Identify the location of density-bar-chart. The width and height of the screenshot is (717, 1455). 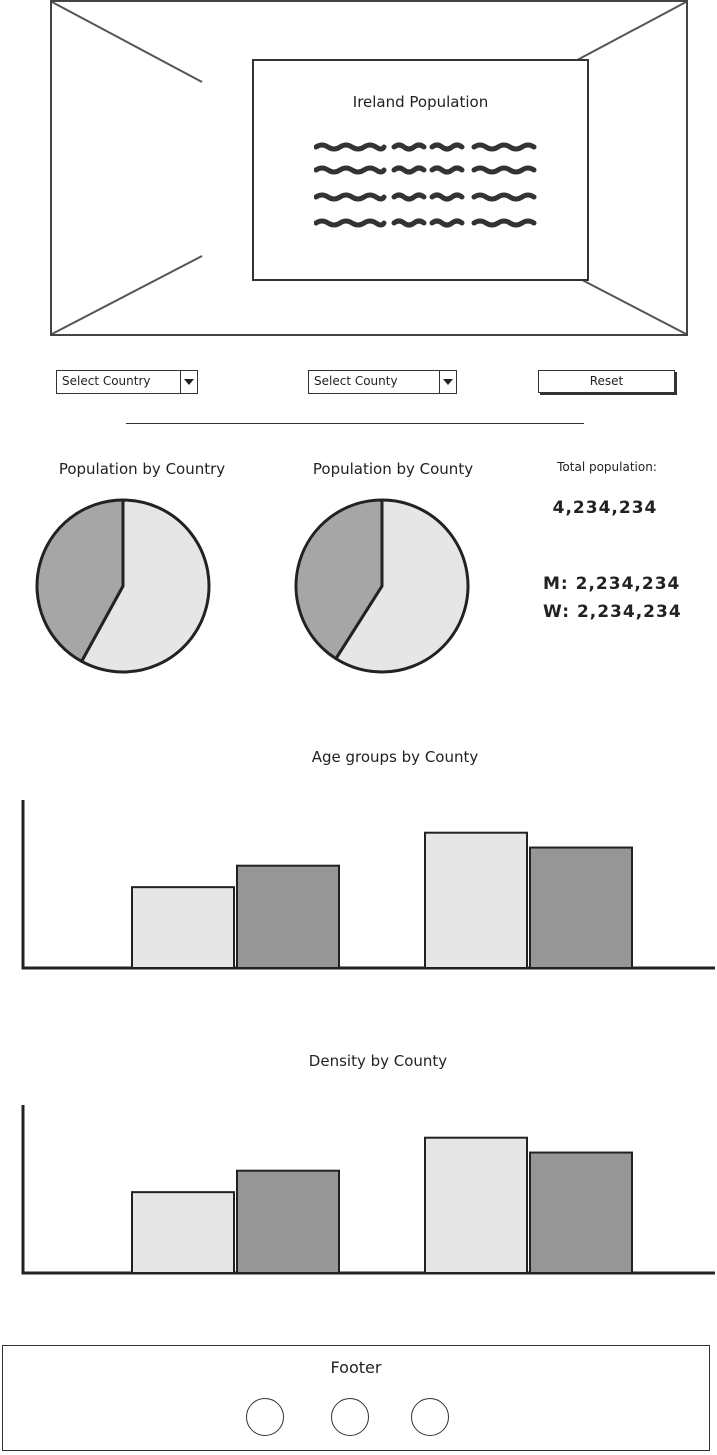
(368, 1190).